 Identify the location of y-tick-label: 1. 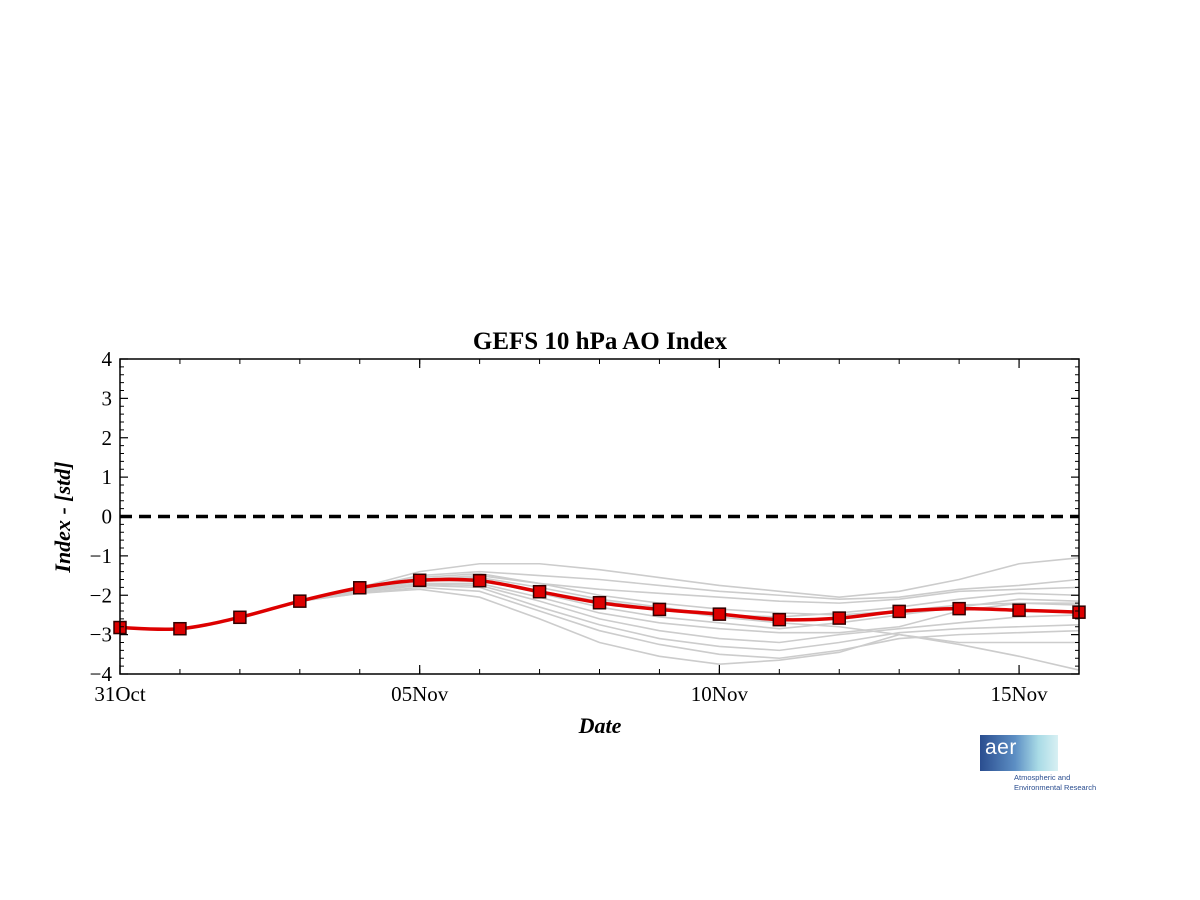
(107, 477).